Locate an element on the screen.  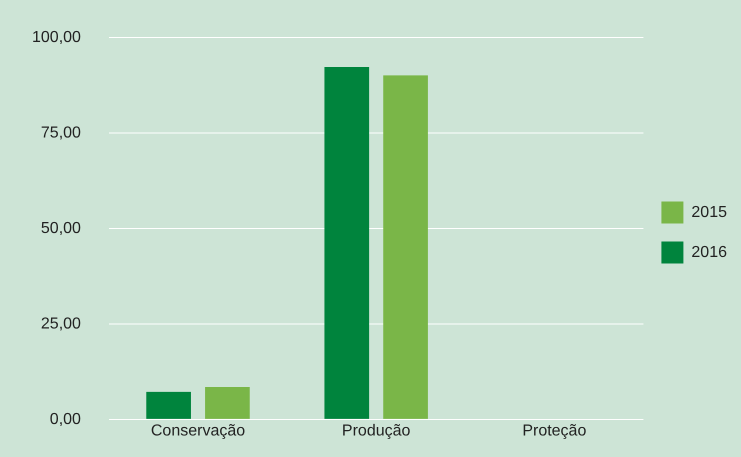
y-tick-label: 25,00 is located at coordinates (61, 323).